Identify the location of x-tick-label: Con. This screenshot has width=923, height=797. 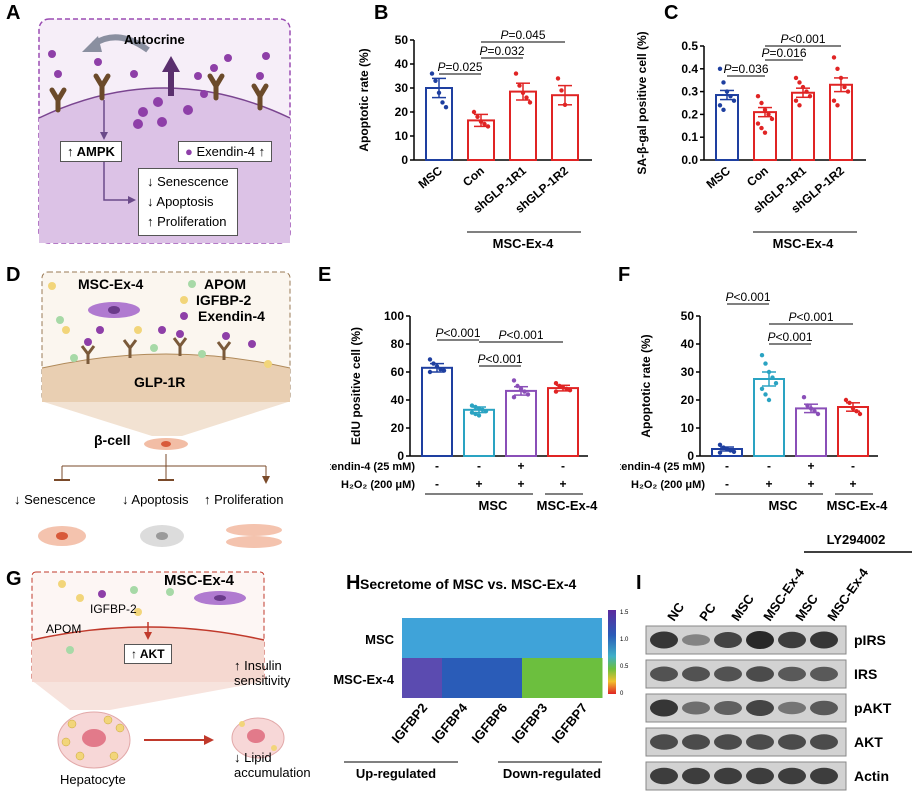
(473, 177).